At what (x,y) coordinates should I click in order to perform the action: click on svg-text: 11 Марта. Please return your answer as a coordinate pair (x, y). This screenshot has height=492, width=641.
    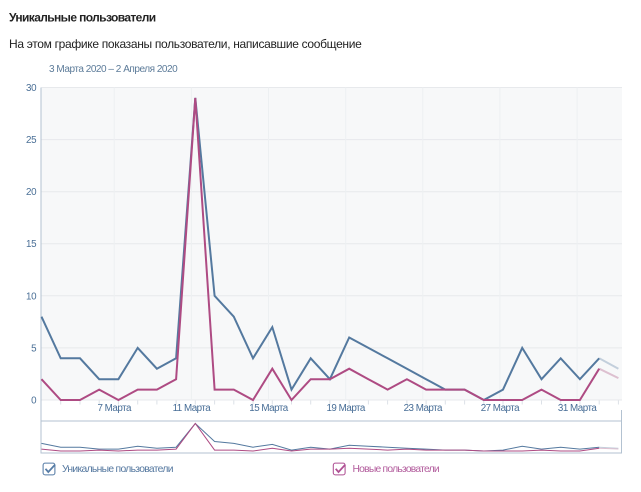
    Looking at the image, I should click on (192, 408).